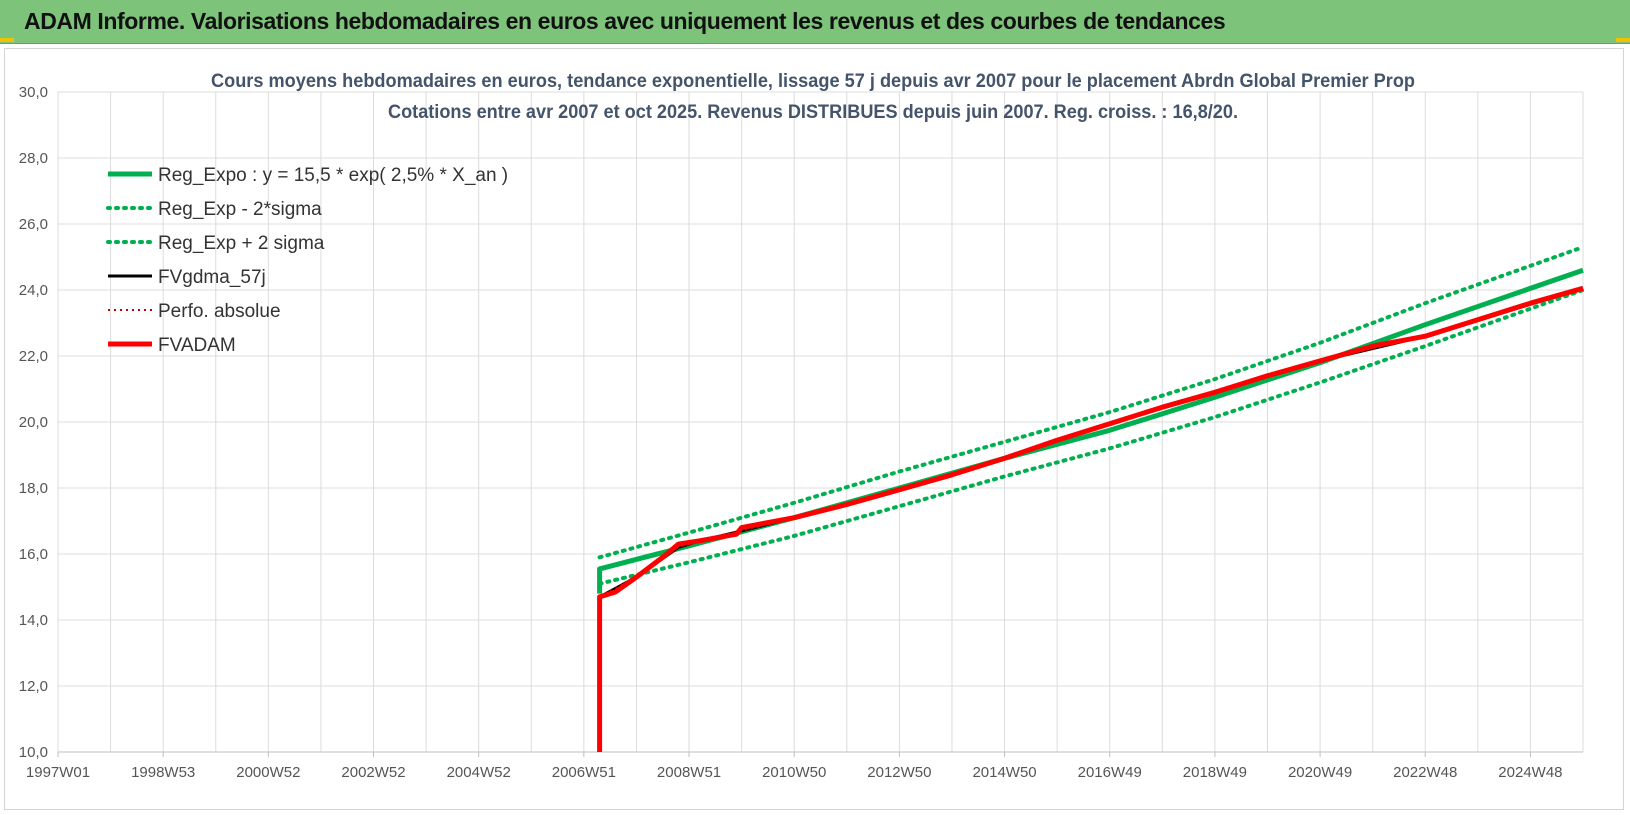 This screenshot has height=815, width=1630. Describe the element at coordinates (479, 772) in the screenshot. I see `x-tick-label: 2004W52` at that location.